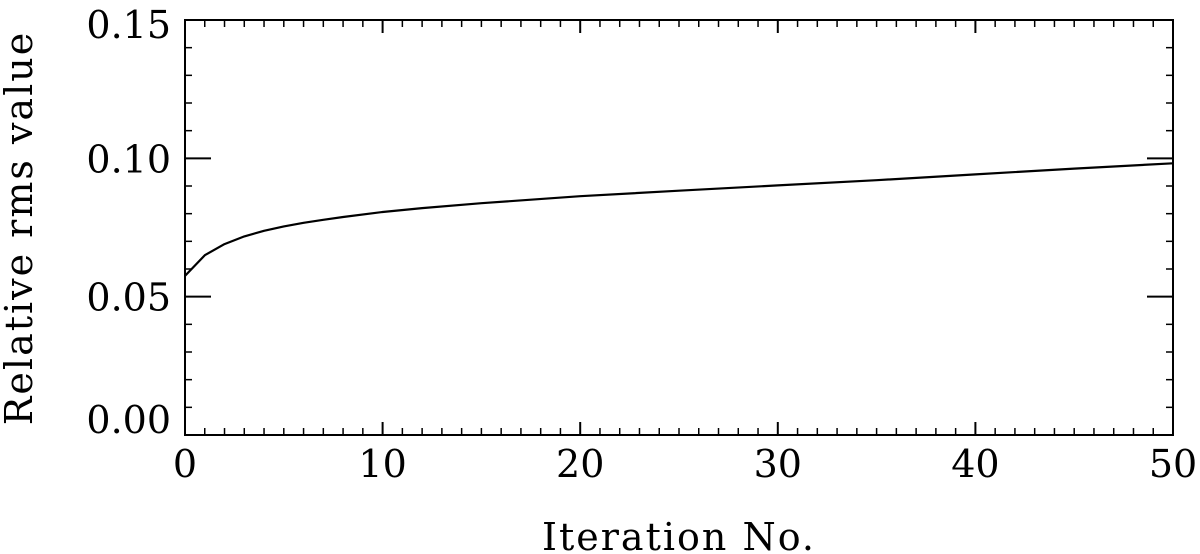 The height and width of the screenshot is (554, 1200). What do you see at coordinates (128, 25) in the screenshot?
I see `y-tick-label: 0.15` at bounding box center [128, 25].